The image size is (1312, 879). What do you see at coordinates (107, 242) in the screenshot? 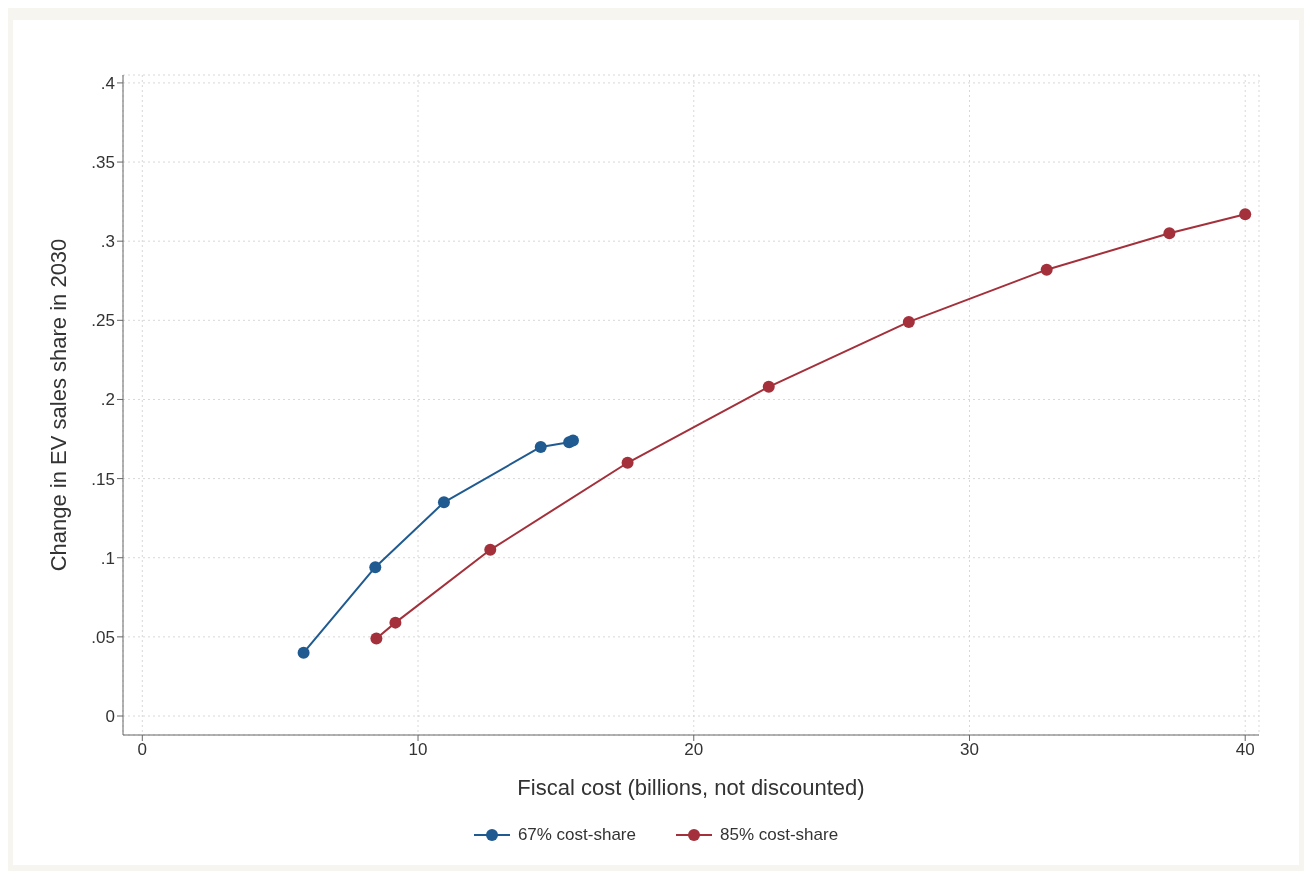
I see `y-tick-label: .3` at bounding box center [107, 242].